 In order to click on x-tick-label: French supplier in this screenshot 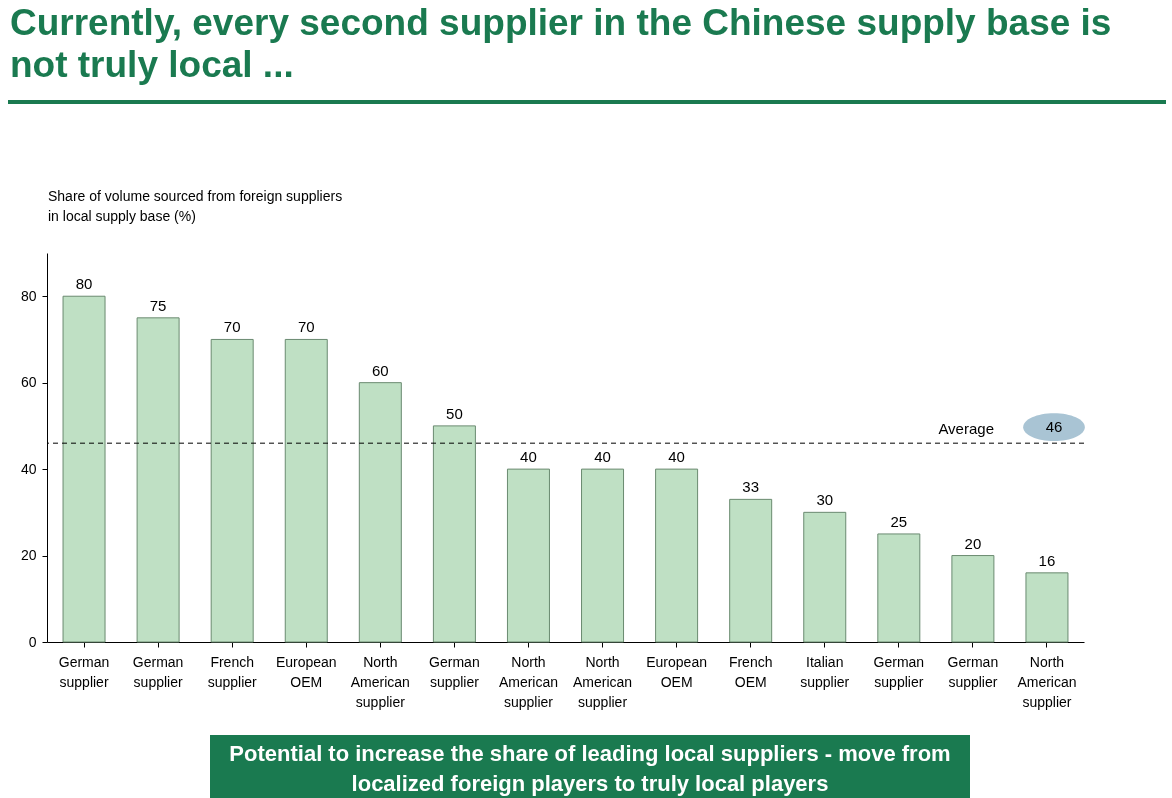, I will do `click(232, 671)`.